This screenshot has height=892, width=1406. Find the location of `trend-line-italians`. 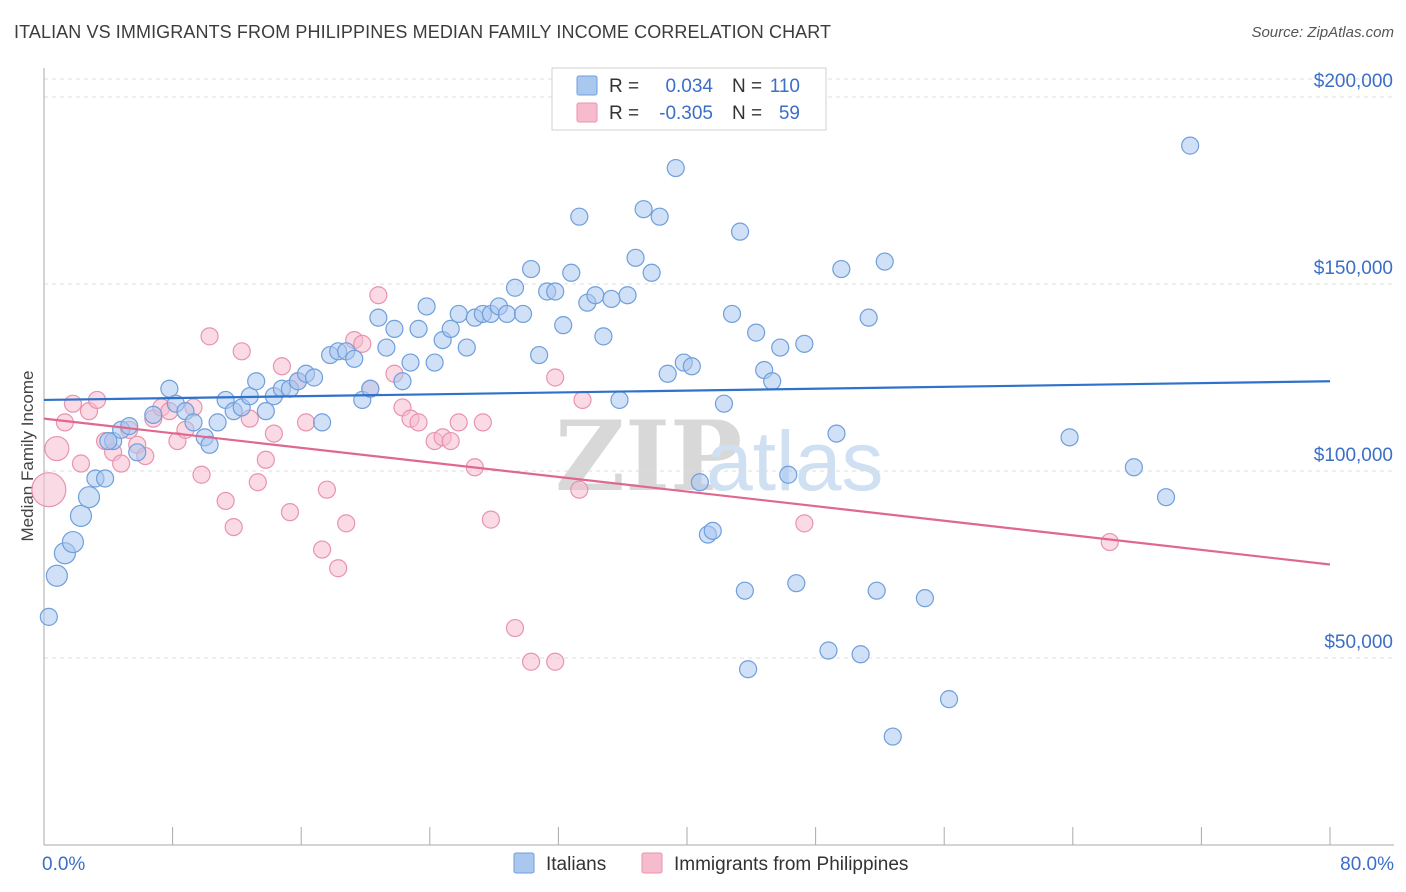

trend-line-italians is located at coordinates (687, 391).